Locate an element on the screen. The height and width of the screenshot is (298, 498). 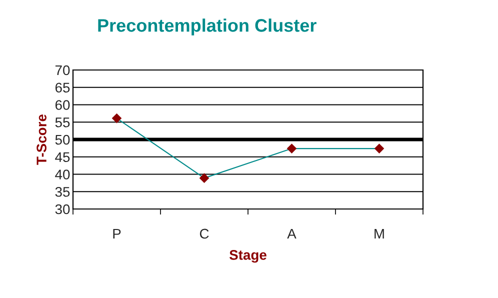
y-tick-label: 55 is located at coordinates (62, 123).